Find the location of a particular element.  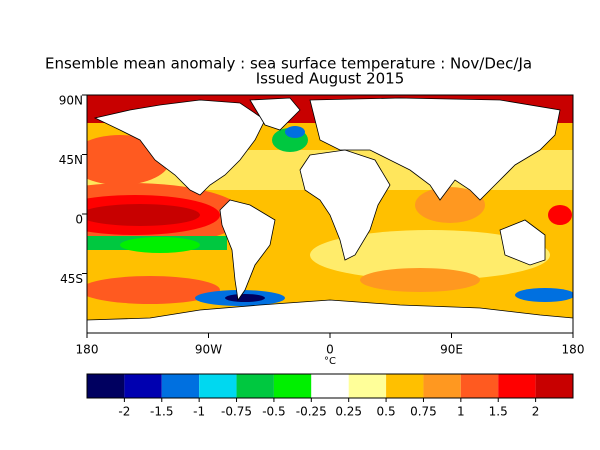

colorbar-tick-label: -0.75 is located at coordinates (236, 412).